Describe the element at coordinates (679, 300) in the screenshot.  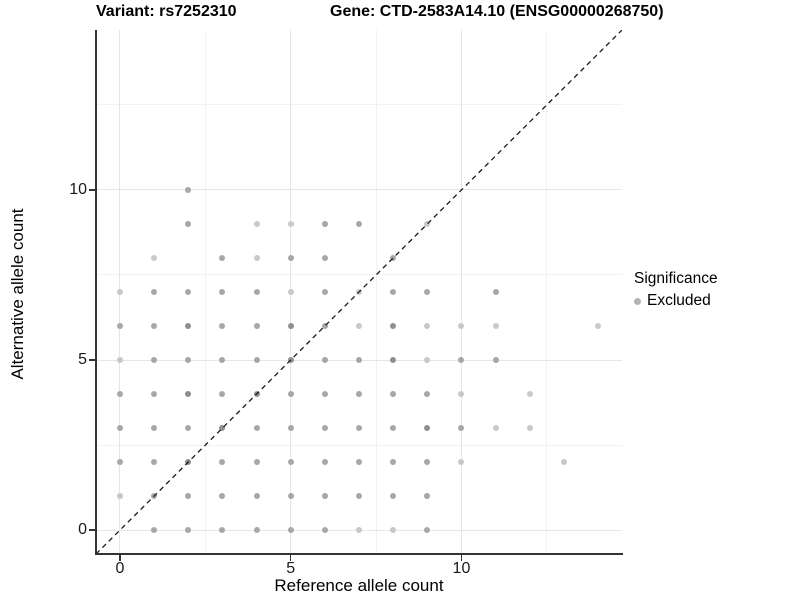
I see `legend-item-label: Excluded` at that location.